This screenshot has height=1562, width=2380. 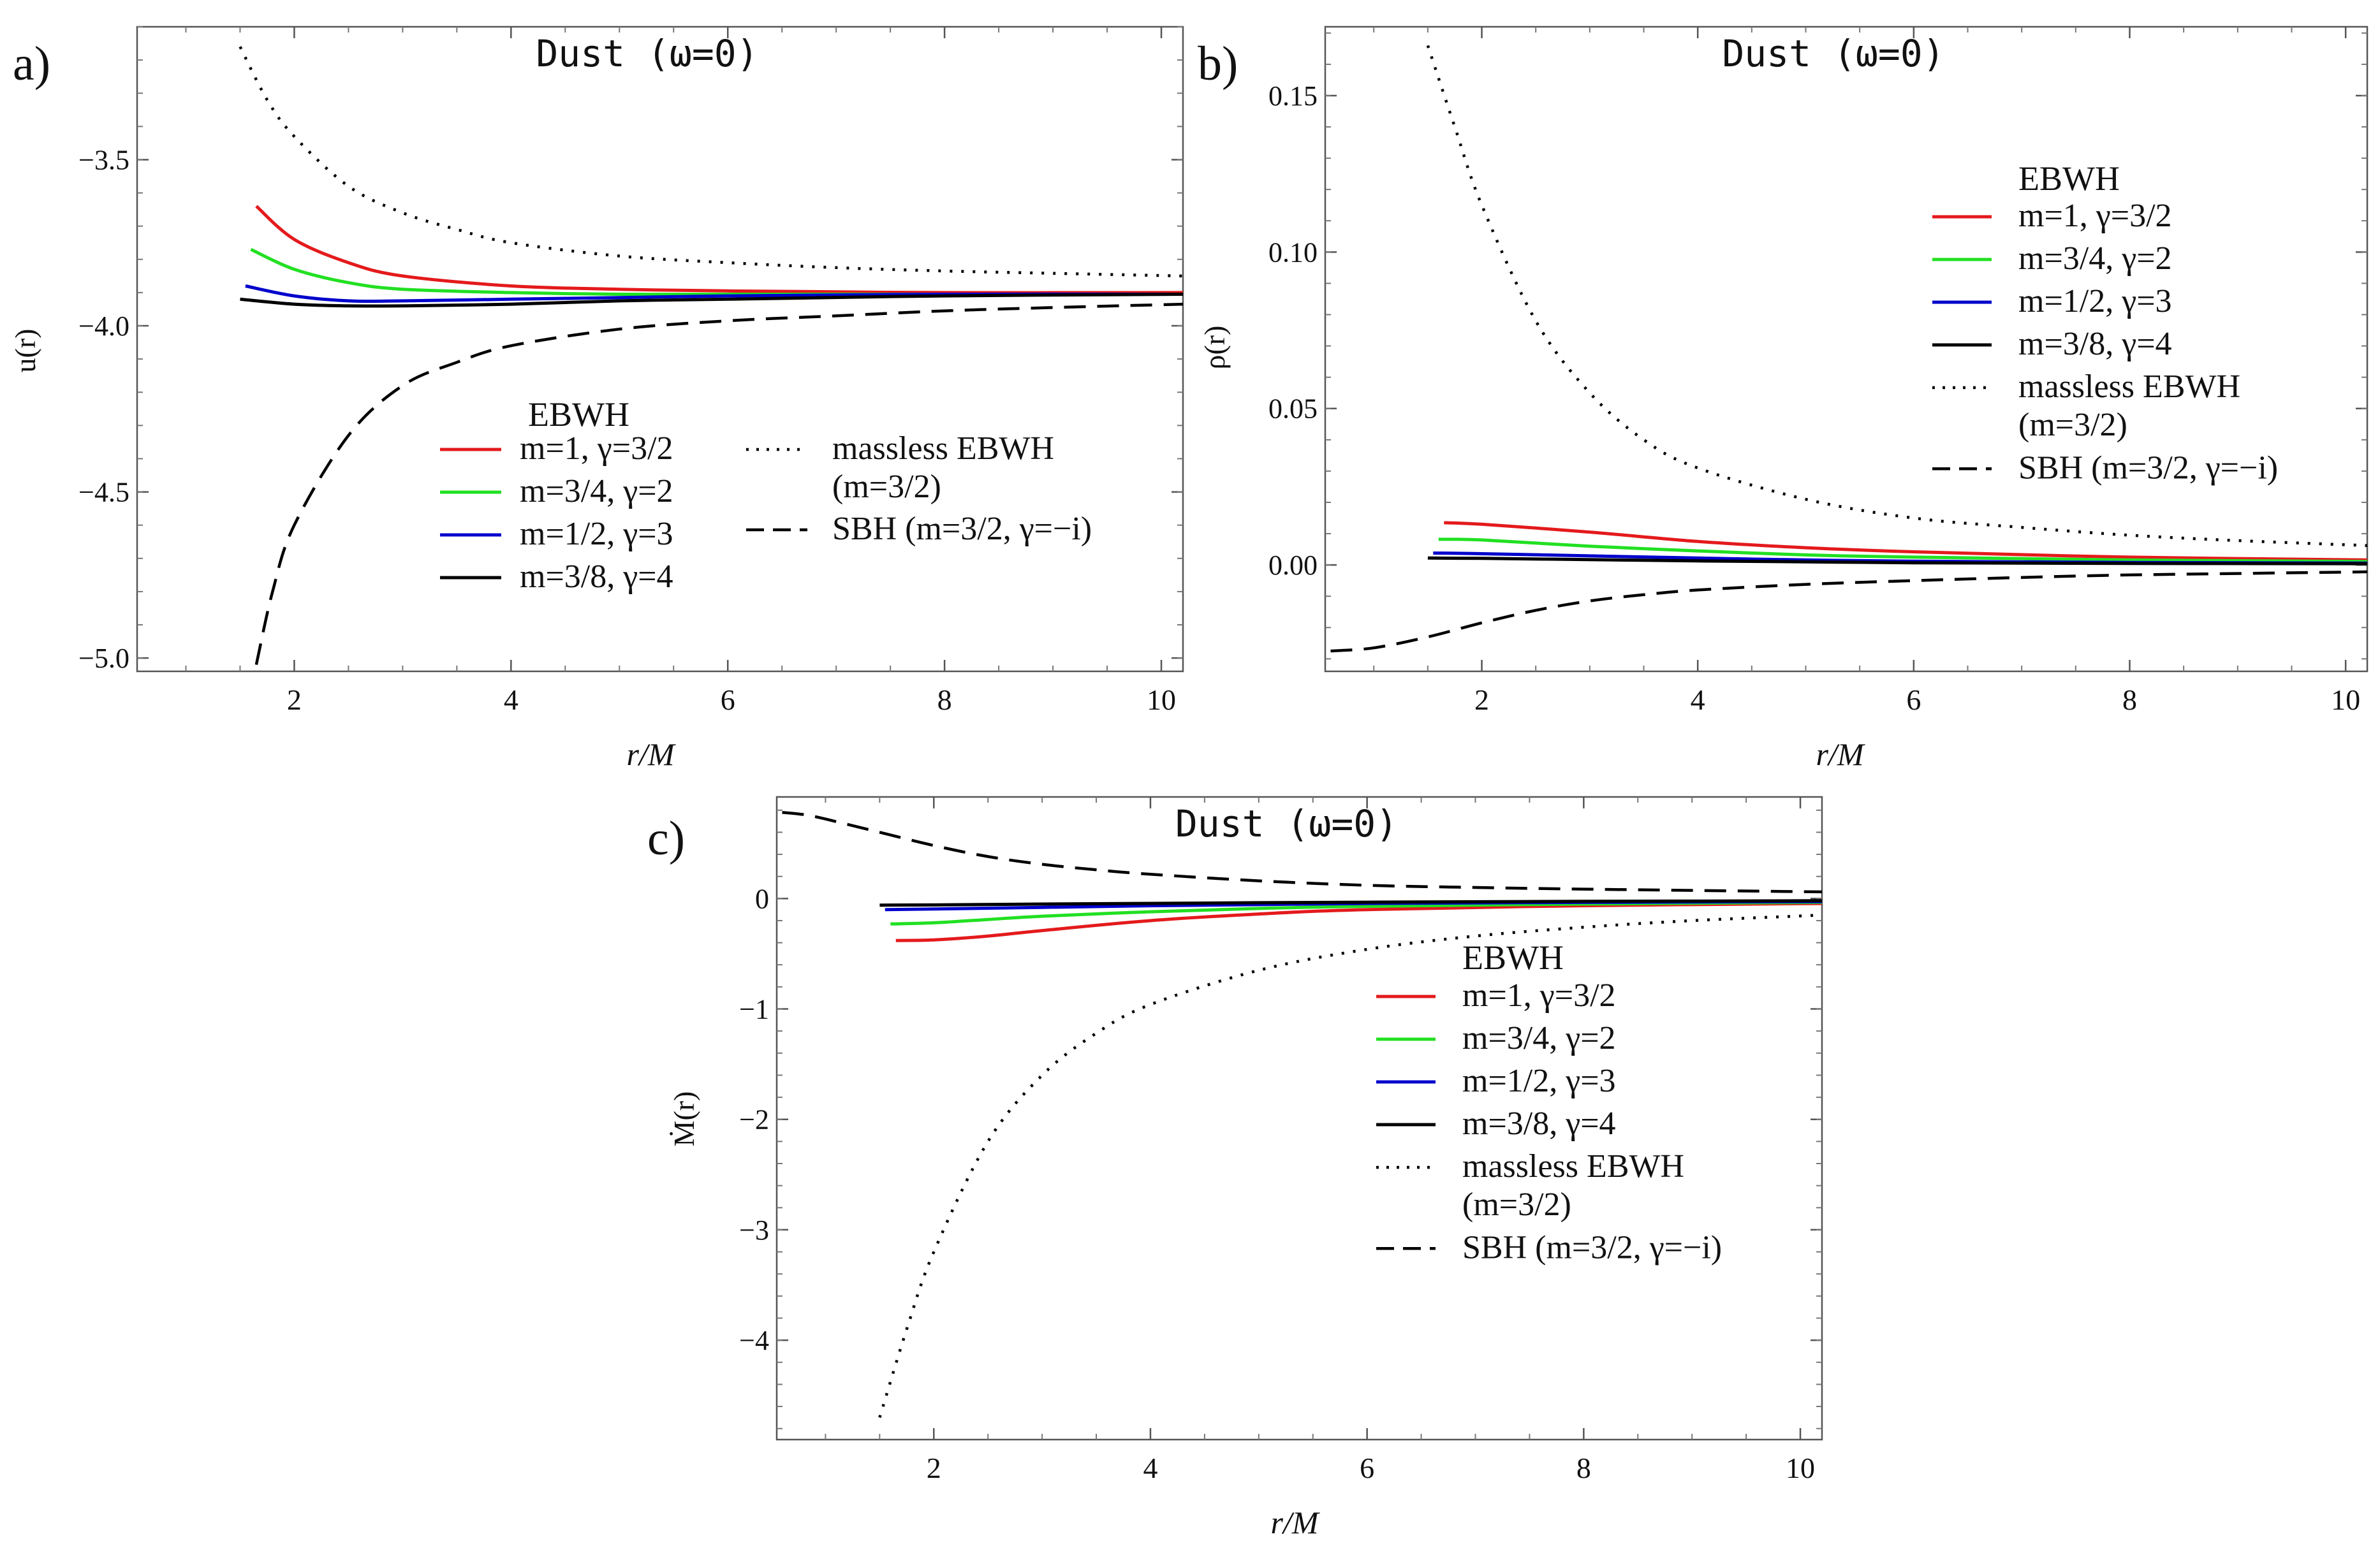 I want to click on y-tick-label: −1, so click(x=754, y=1009).